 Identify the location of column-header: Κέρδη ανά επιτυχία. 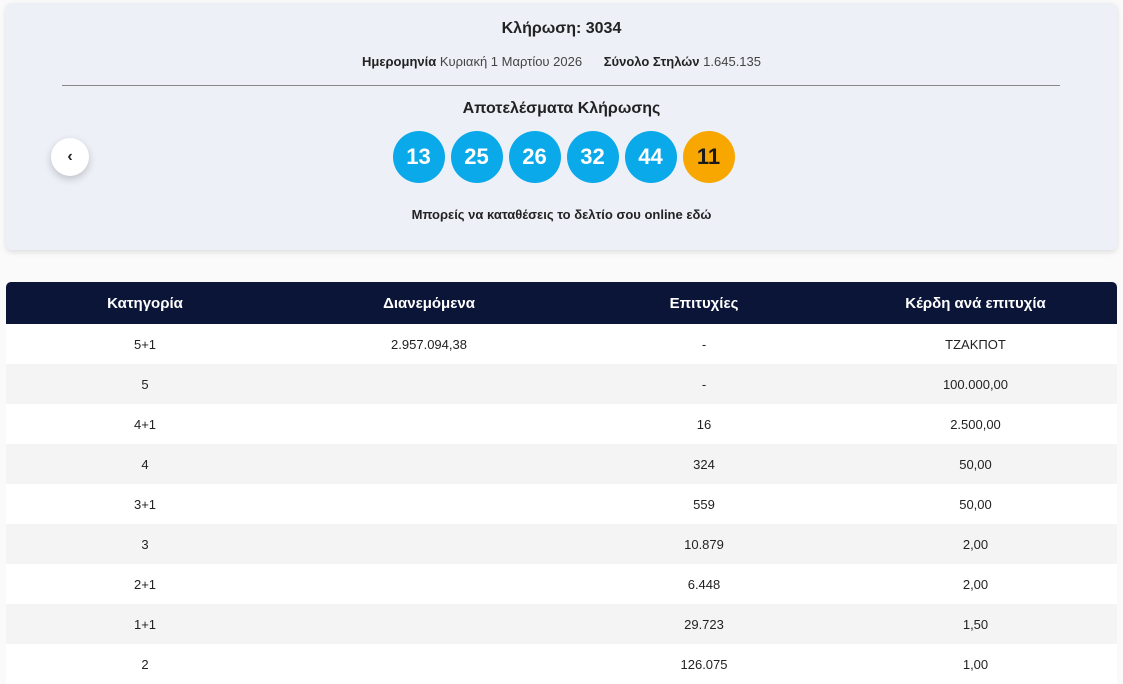
(975, 303).